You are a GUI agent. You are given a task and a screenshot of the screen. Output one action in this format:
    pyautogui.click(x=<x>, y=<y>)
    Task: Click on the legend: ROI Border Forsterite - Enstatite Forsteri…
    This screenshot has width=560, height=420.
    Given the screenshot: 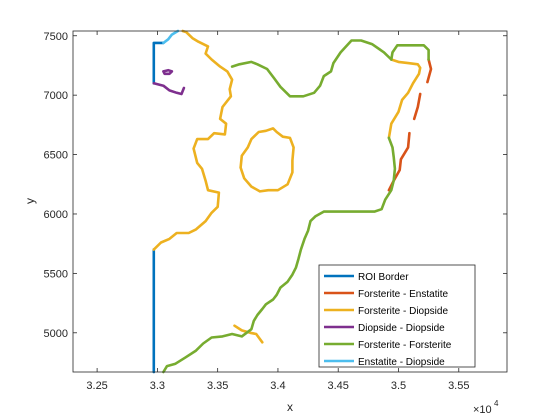 What is the action you would take?
    pyautogui.click(x=397, y=316)
    